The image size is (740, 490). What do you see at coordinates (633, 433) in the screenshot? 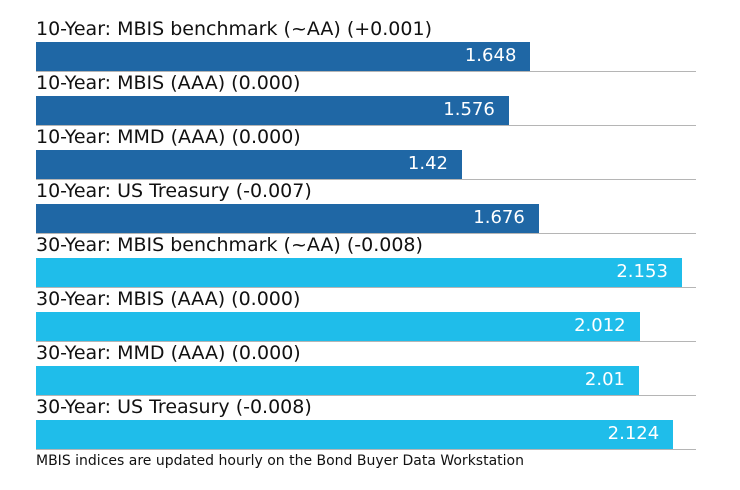
I see `data-label: 2.124` at bounding box center [633, 433].